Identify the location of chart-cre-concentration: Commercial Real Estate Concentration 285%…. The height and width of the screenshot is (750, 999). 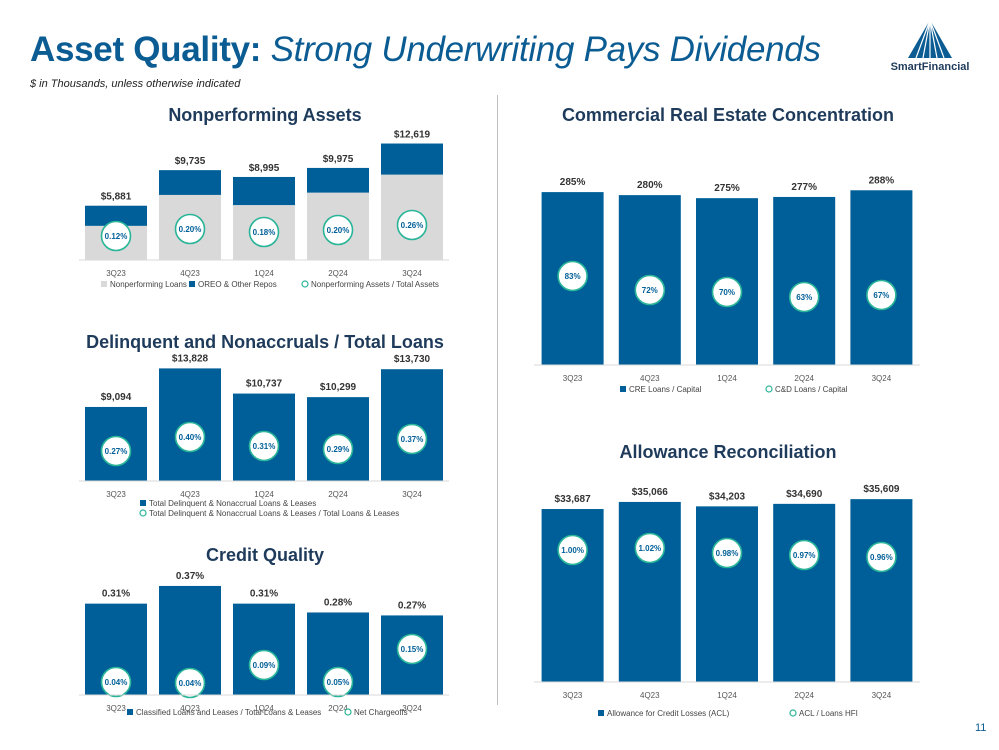
(727, 249).